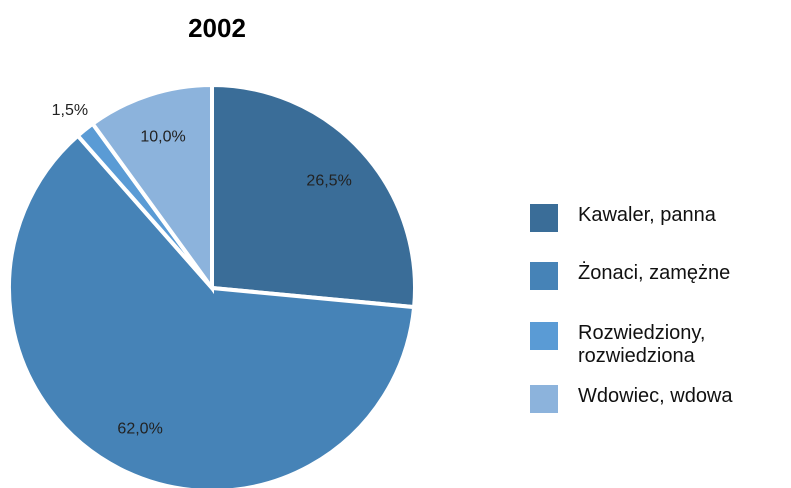  What do you see at coordinates (162, 137) in the screenshot?
I see `data-label: 10,0%` at bounding box center [162, 137].